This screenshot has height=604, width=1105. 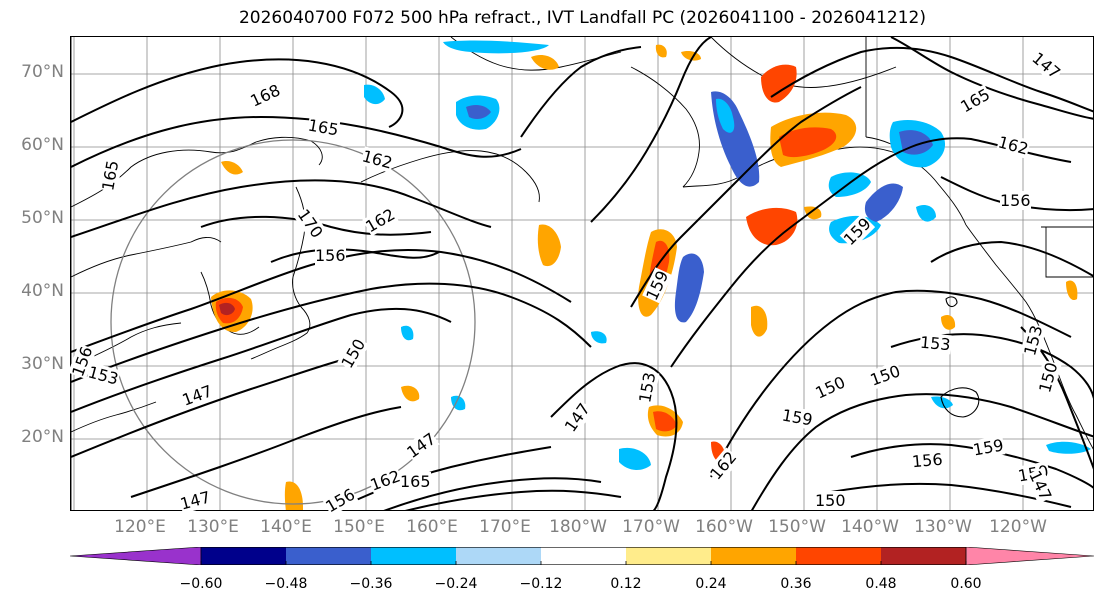 What do you see at coordinates (626, 584) in the screenshot?
I see `colorbar-tick-label: 0.12` at bounding box center [626, 584].